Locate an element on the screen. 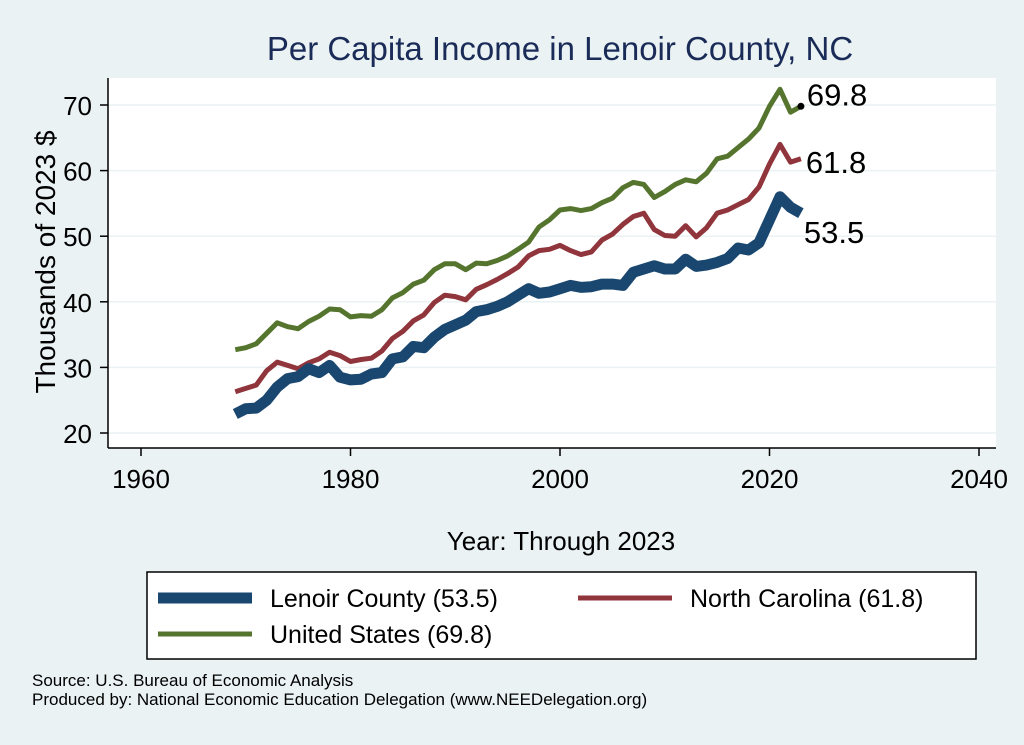 The image size is (1024, 745). end-marker is located at coordinates (801, 106).